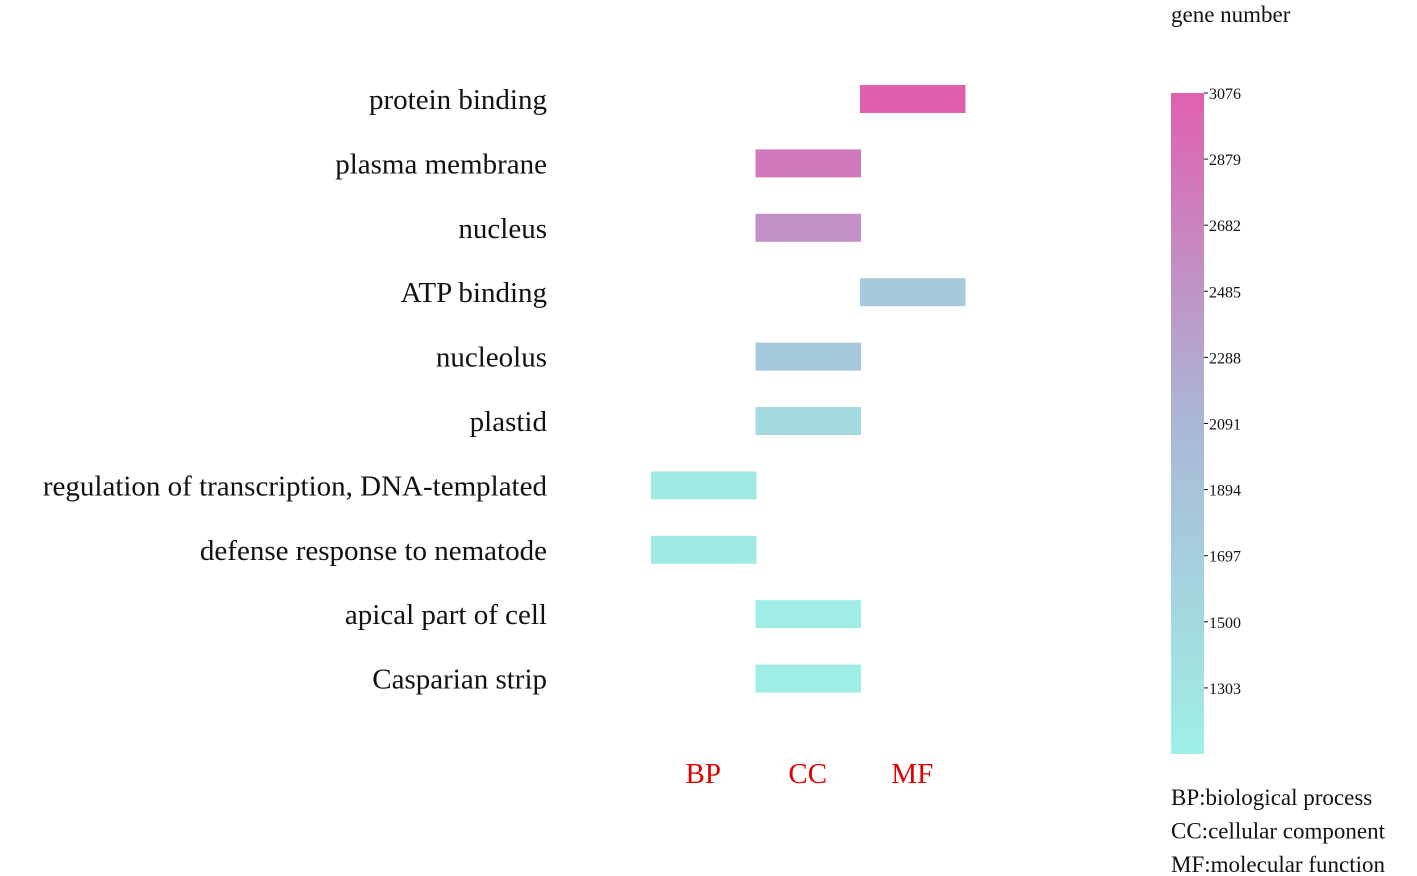 Image resolution: width=1417 pixels, height=876 pixels. What do you see at coordinates (1225, 425) in the screenshot?
I see `colorbar-tick-label: 2091` at bounding box center [1225, 425].